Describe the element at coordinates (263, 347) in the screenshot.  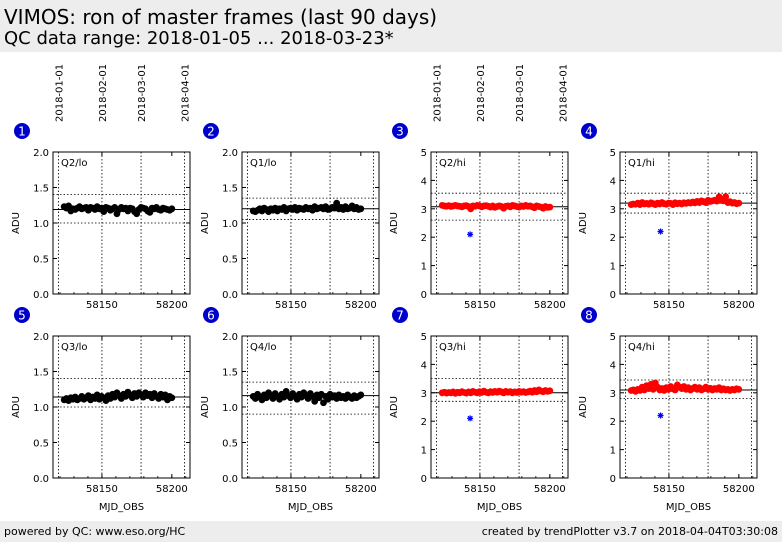
I see `panel-label: Q4/lo` at that location.